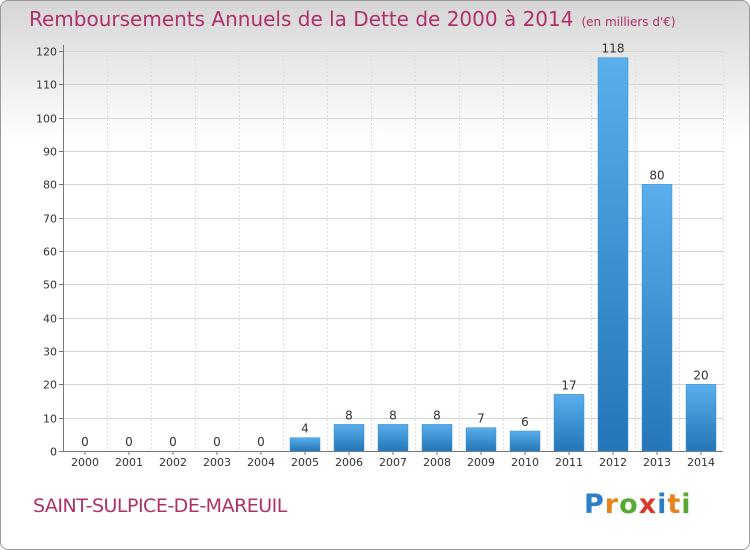 This screenshot has width=750, height=550. I want to click on x-tick-label-2011: 2011, so click(569, 462).